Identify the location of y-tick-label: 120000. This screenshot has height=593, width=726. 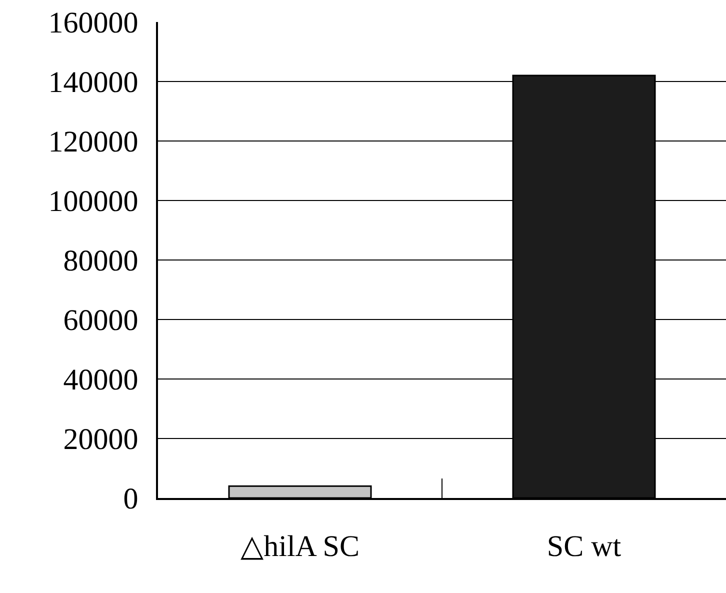
(93, 142).